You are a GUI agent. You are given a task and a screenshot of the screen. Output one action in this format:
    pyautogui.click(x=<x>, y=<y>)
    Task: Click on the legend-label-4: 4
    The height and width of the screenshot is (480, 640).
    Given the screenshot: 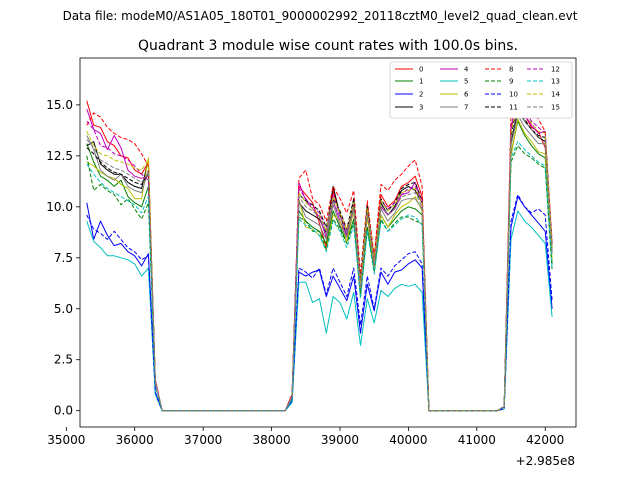 What is the action you would take?
    pyautogui.click(x=466, y=70)
    